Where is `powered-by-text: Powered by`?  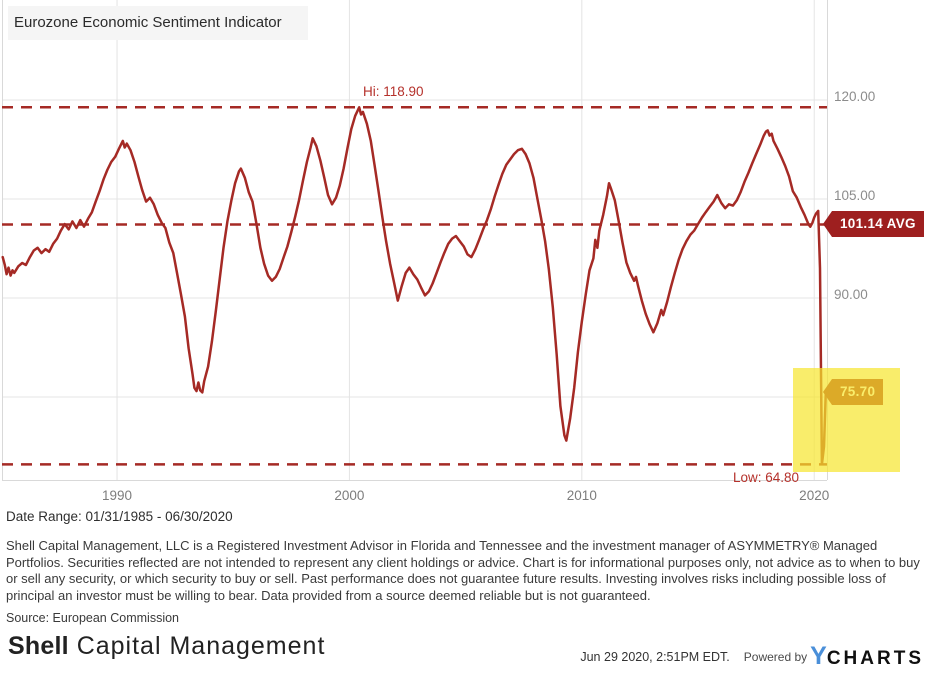 powered-by-text: Powered by is located at coordinates (775, 656).